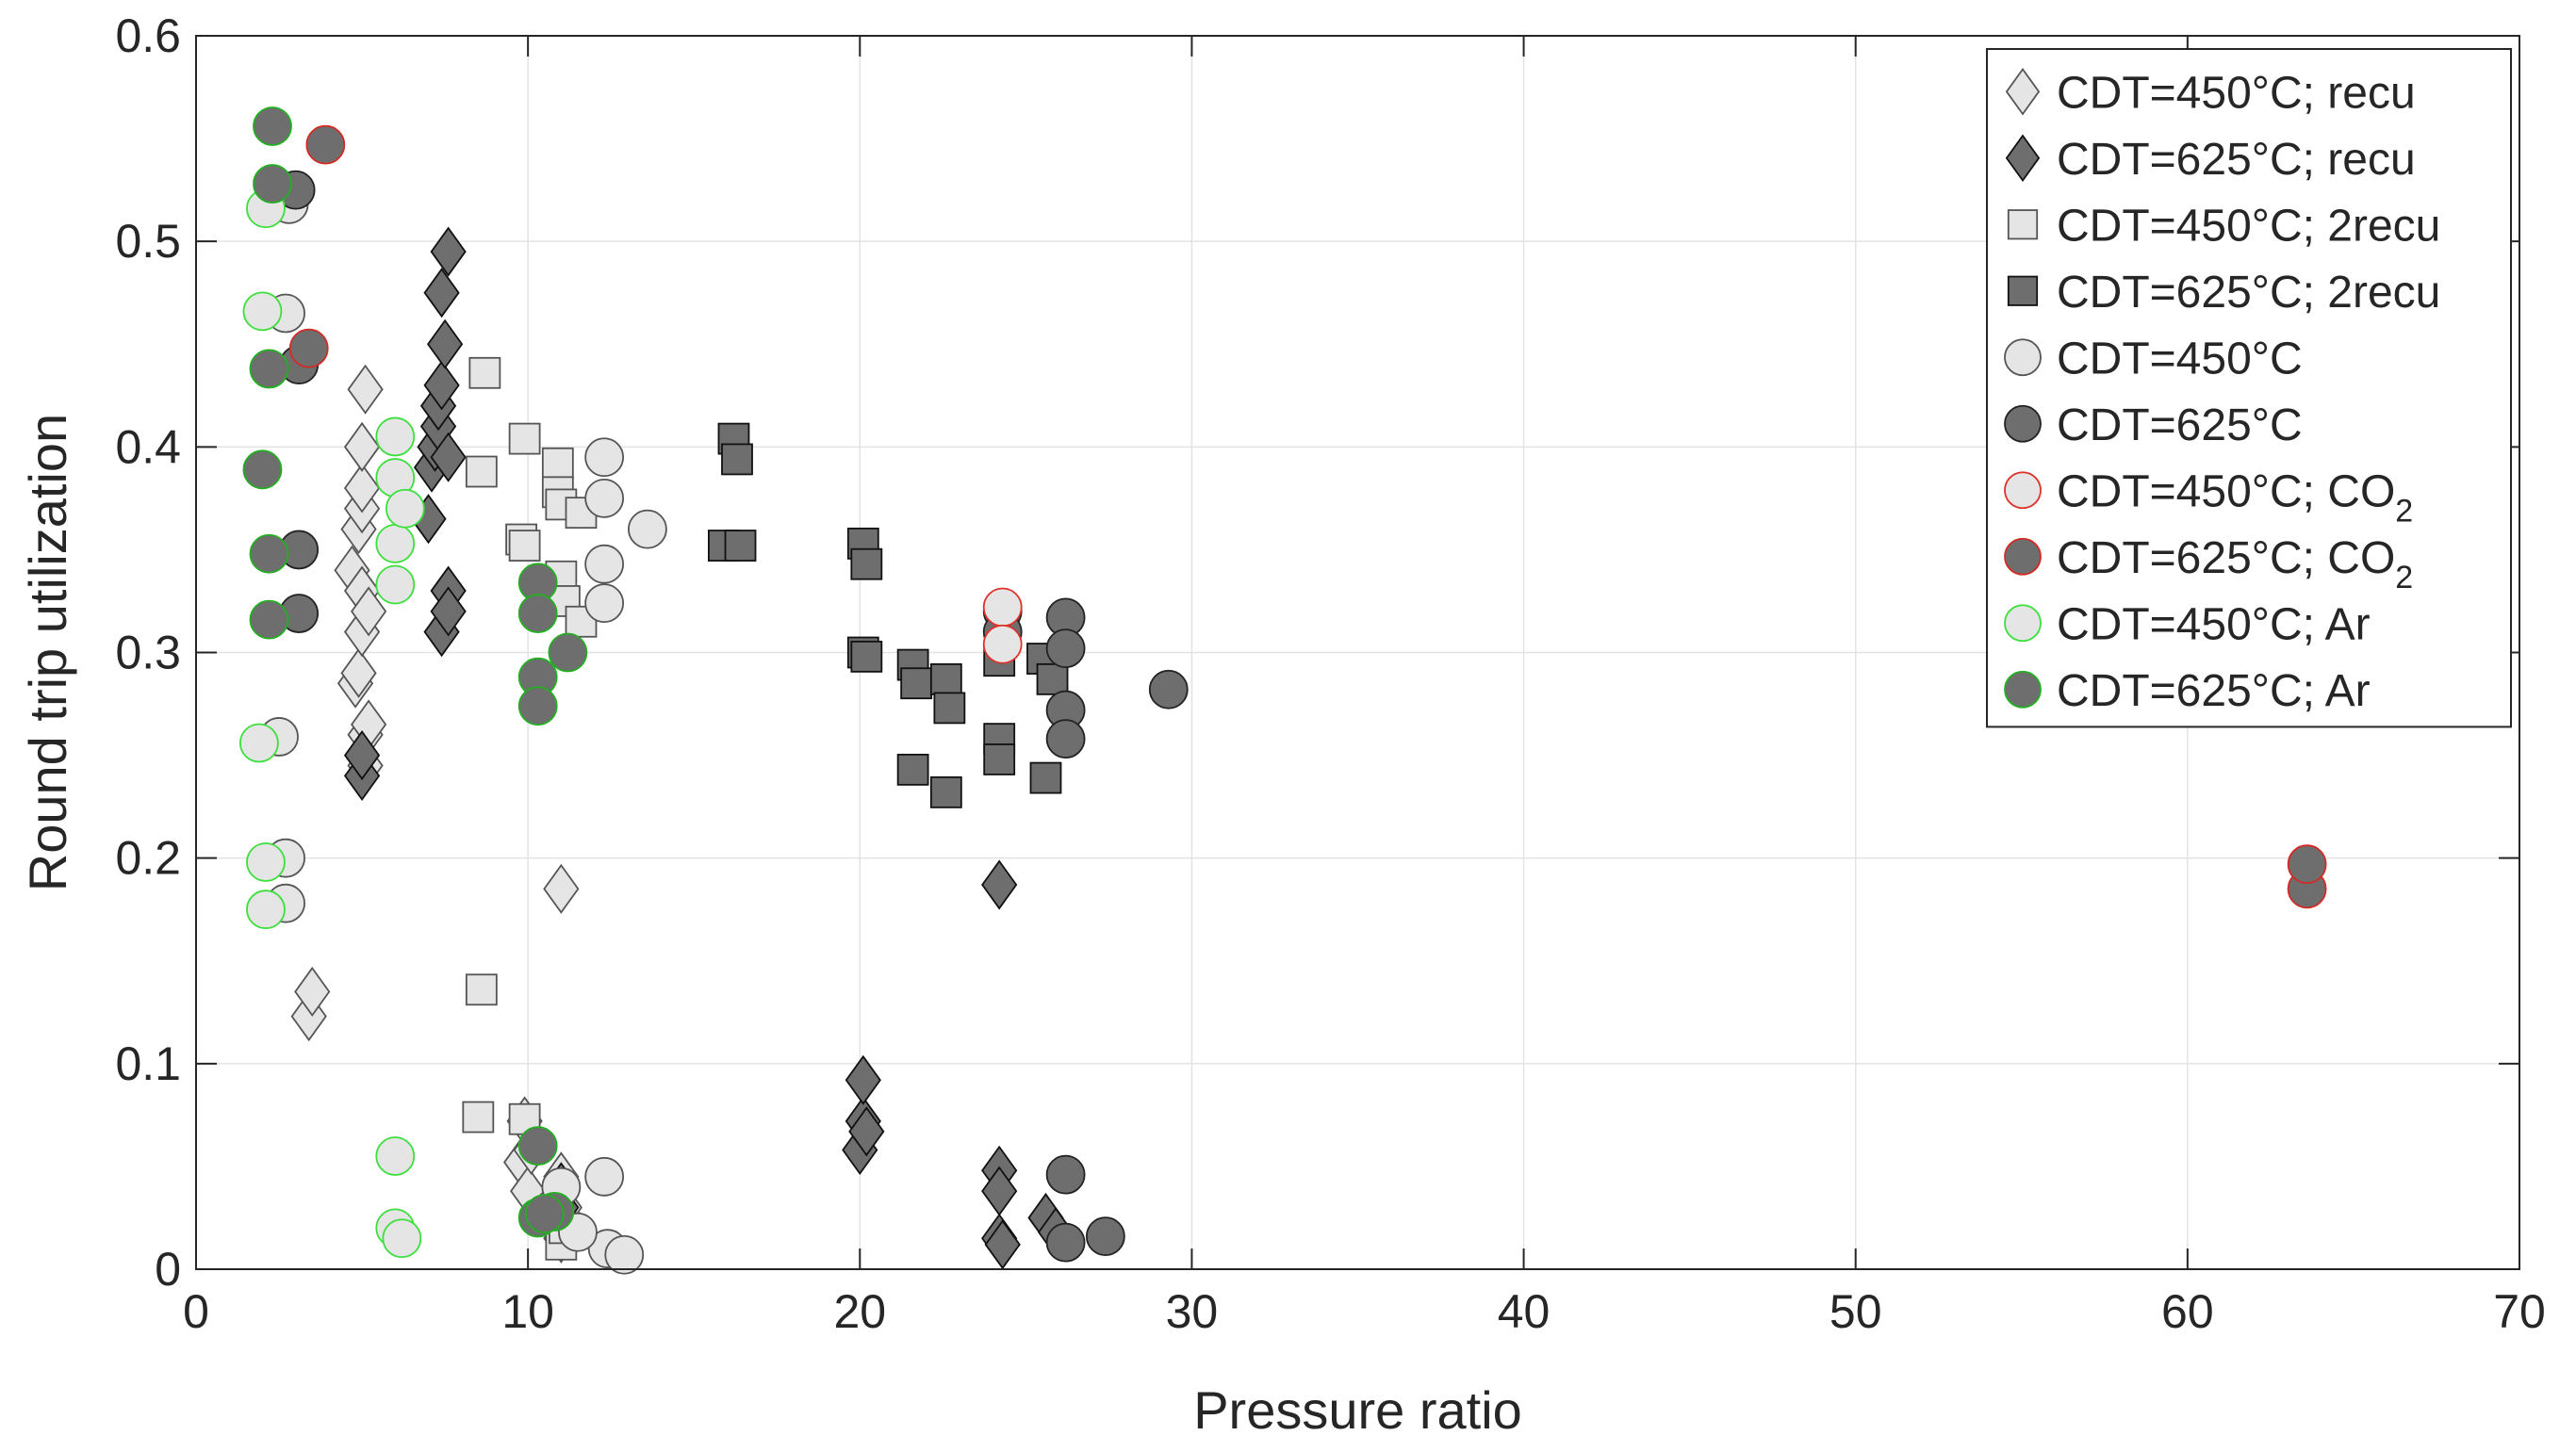 This screenshot has width=2576, height=1452. What do you see at coordinates (148, 241) in the screenshot?
I see `y-tick-label: 0.5` at bounding box center [148, 241].